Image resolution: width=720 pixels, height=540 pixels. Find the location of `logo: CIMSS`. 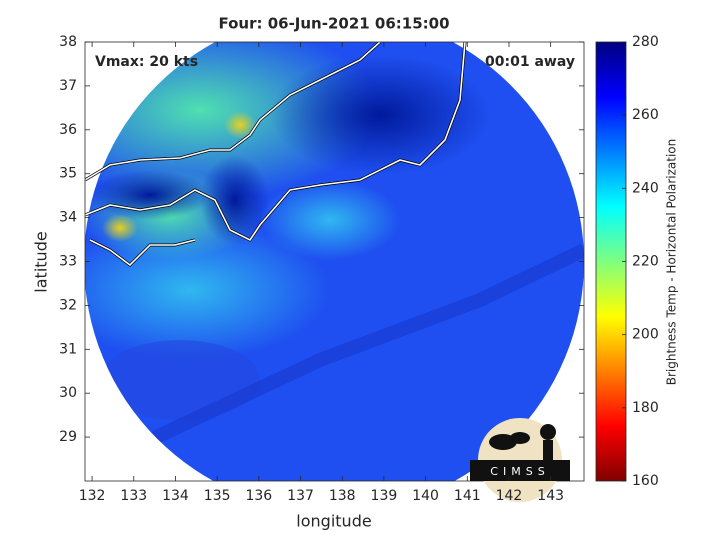

logo: CIMSS is located at coordinates (520, 460).